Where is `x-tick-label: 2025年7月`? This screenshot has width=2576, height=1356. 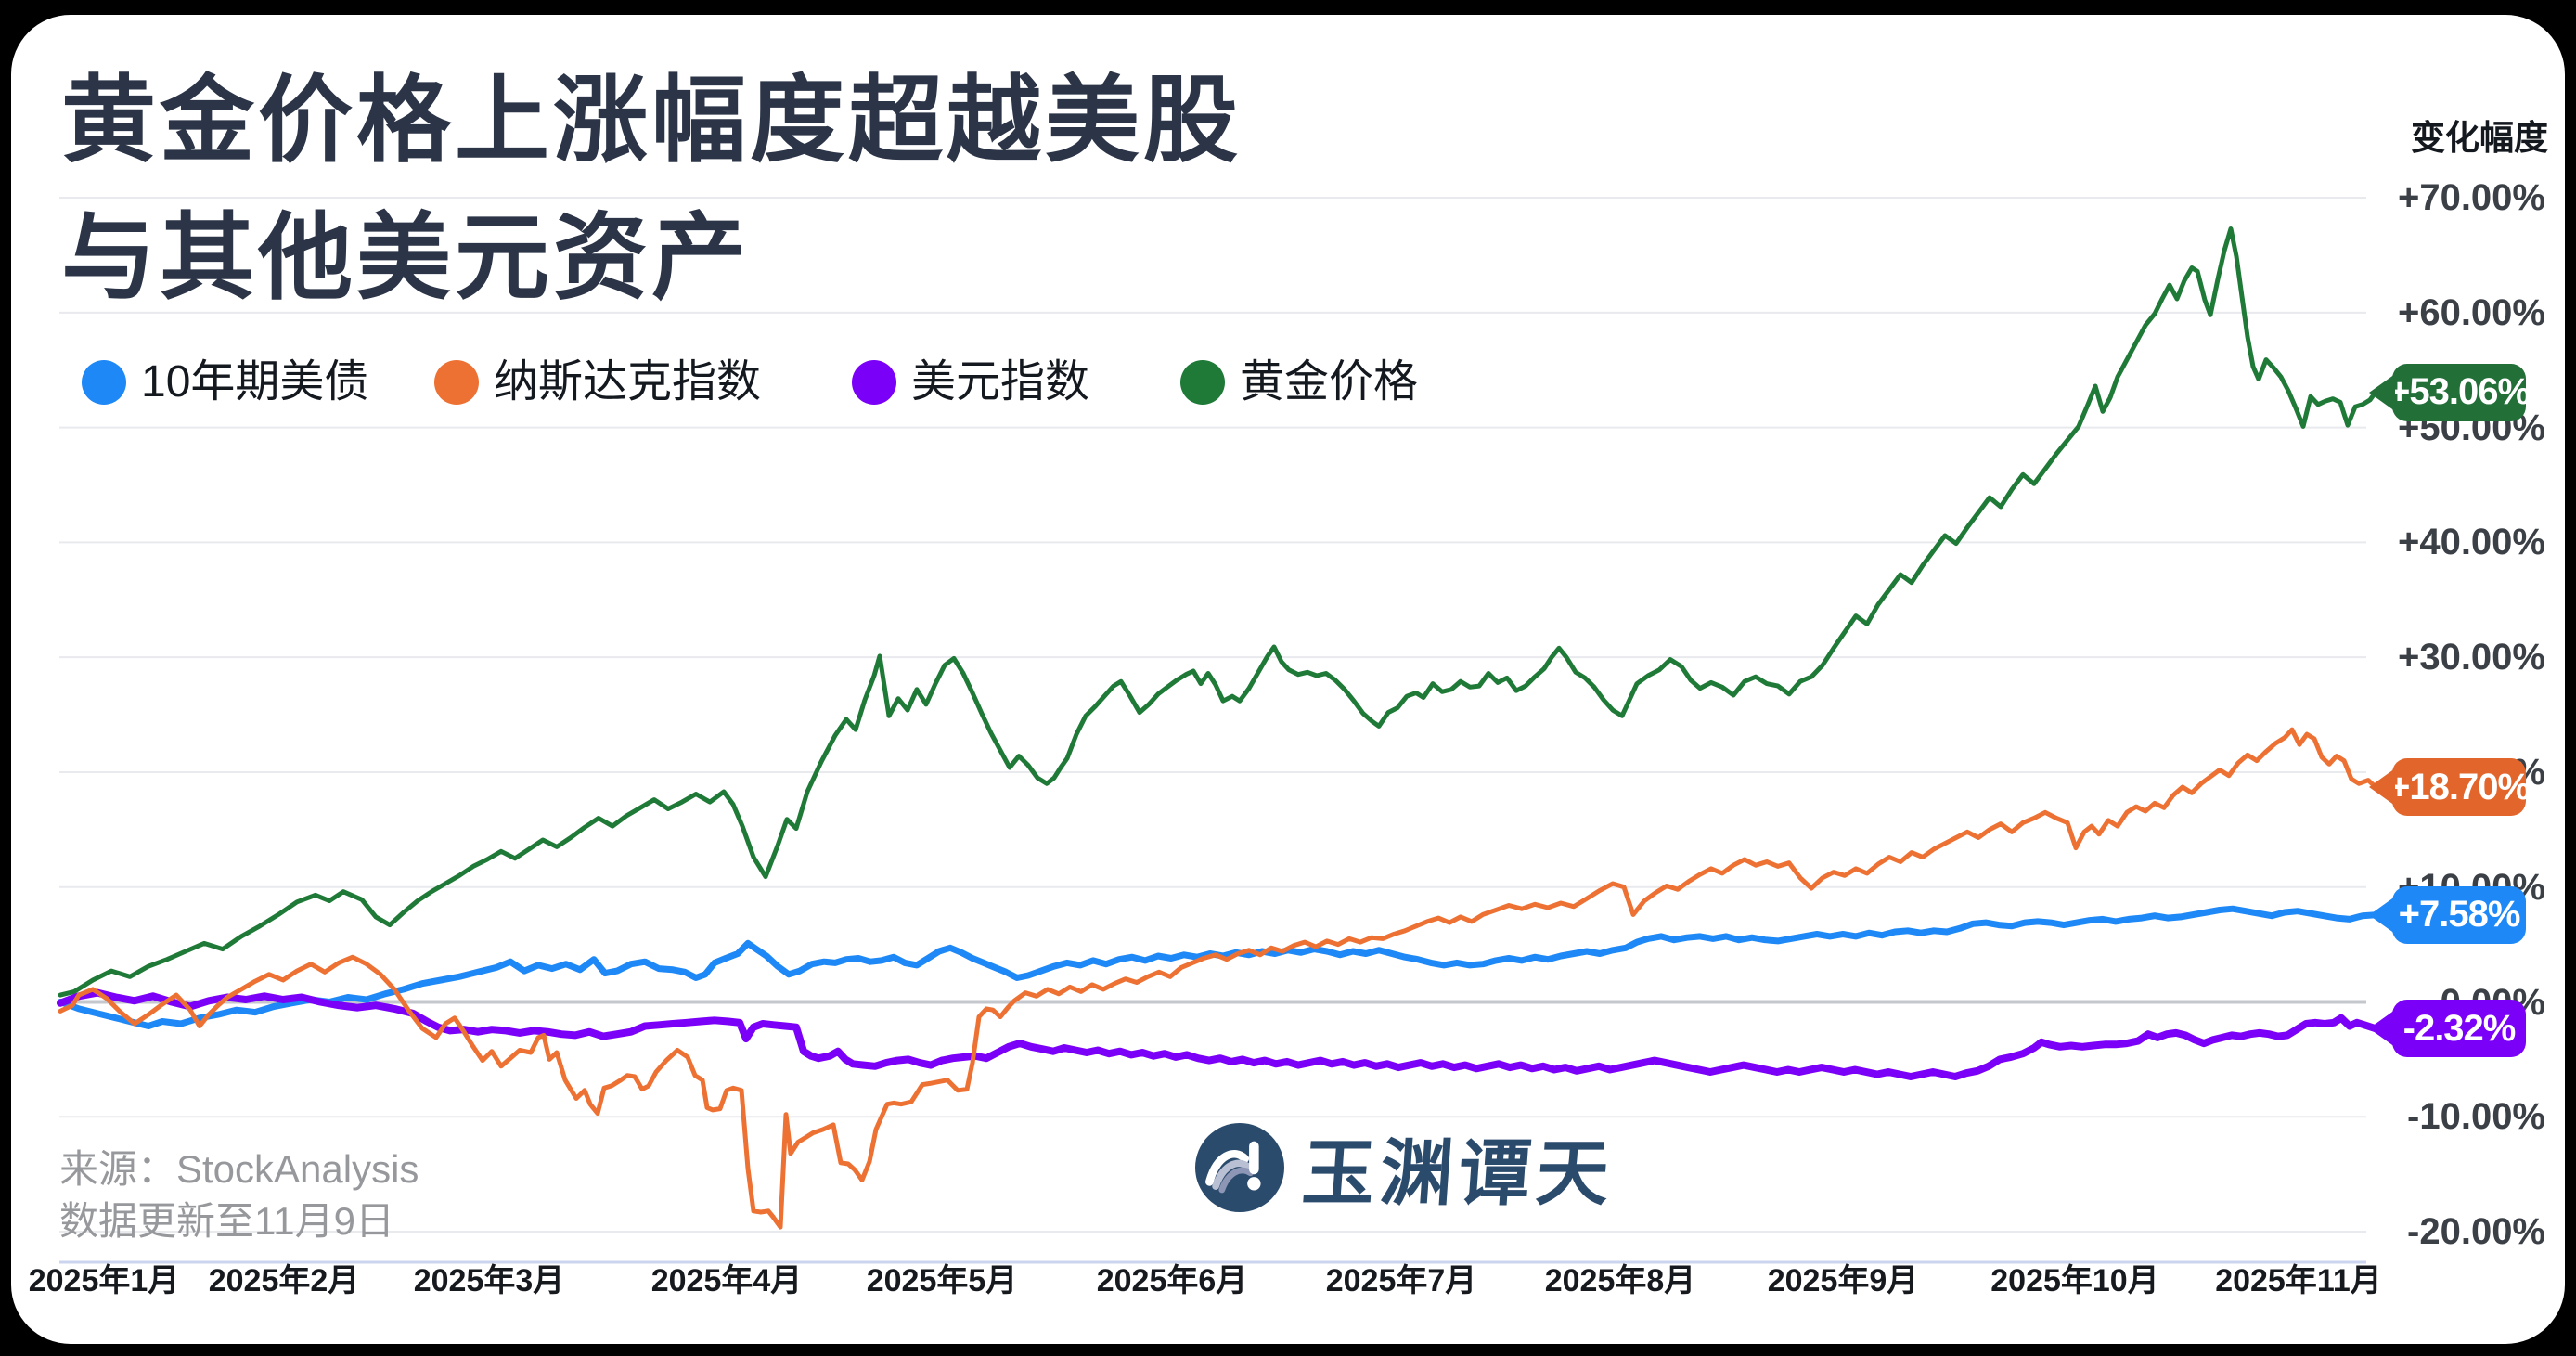 x-tick-label: 2025年7月 is located at coordinates (1401, 1281).